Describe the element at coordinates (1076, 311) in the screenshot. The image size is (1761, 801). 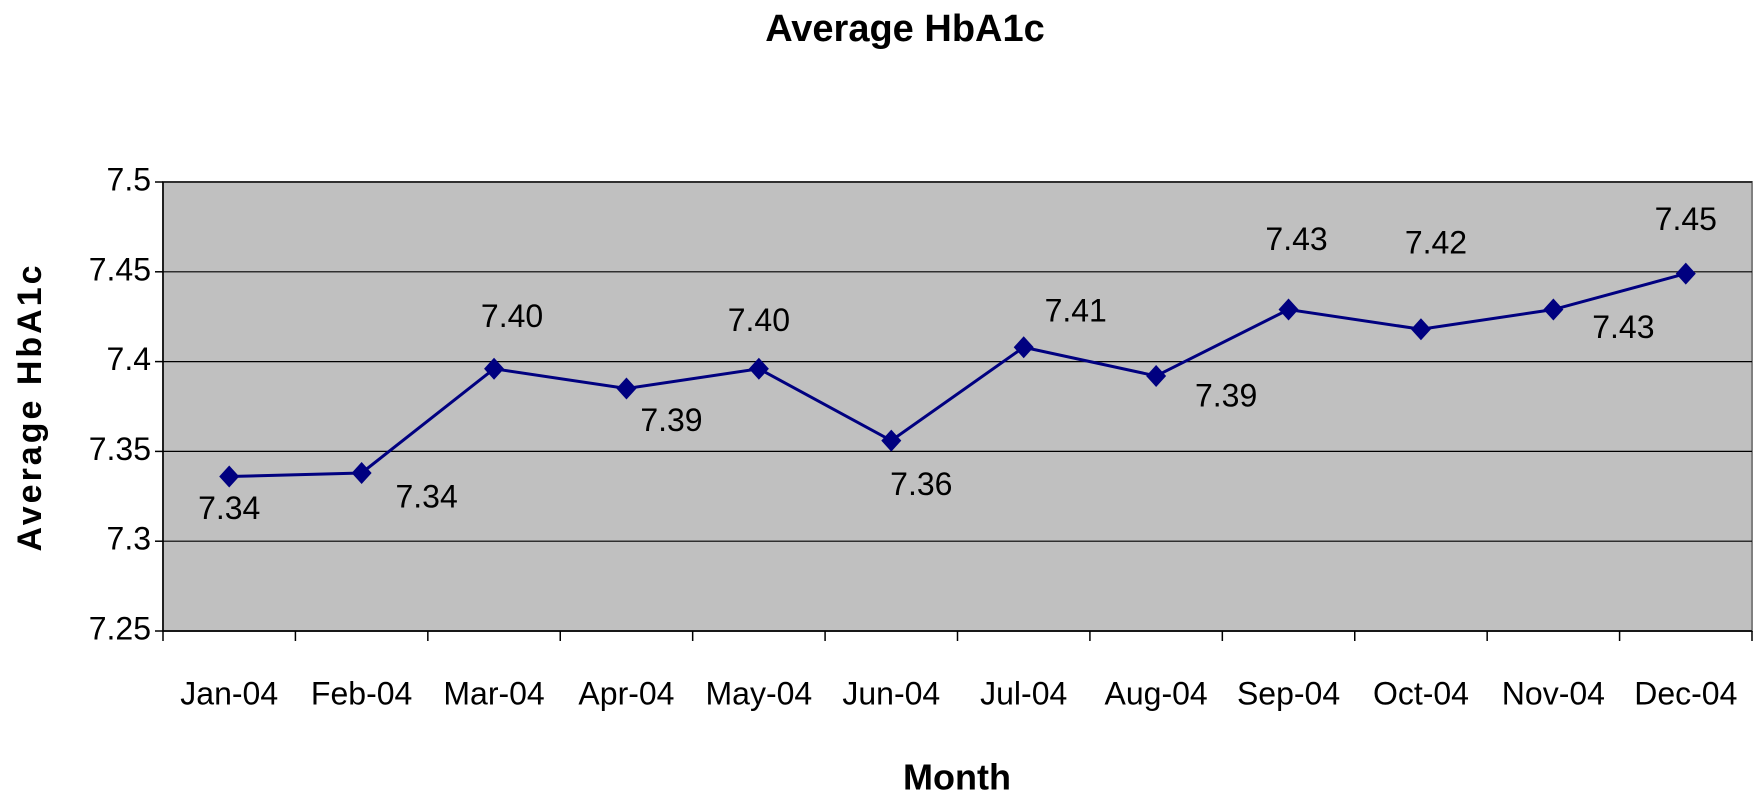
I see `data-label: 7.41` at that location.